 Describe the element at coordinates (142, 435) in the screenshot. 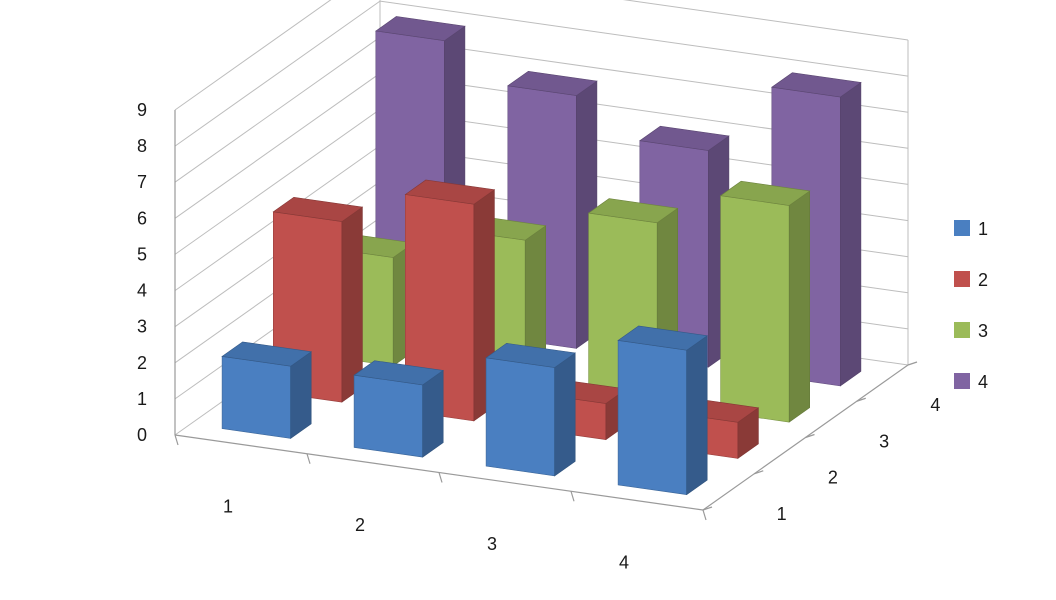

I see `y-tick-label: 0` at that location.